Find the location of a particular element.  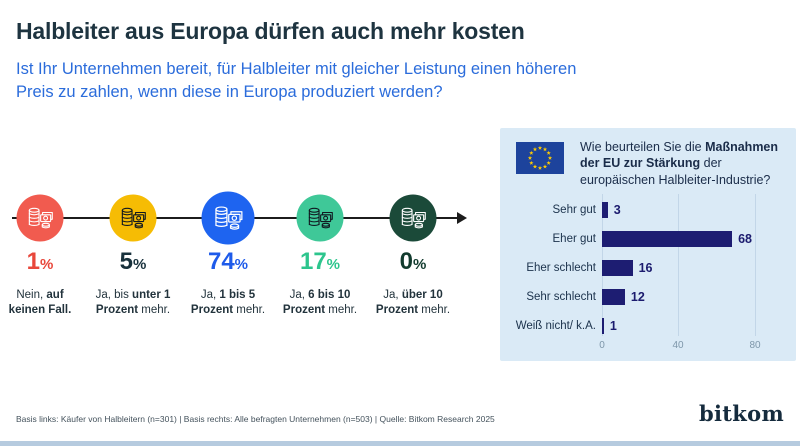

step-item-bis-unter-1: 5% Ja, bis unter 1 Prozent mehr. is located at coordinates (133, 175).